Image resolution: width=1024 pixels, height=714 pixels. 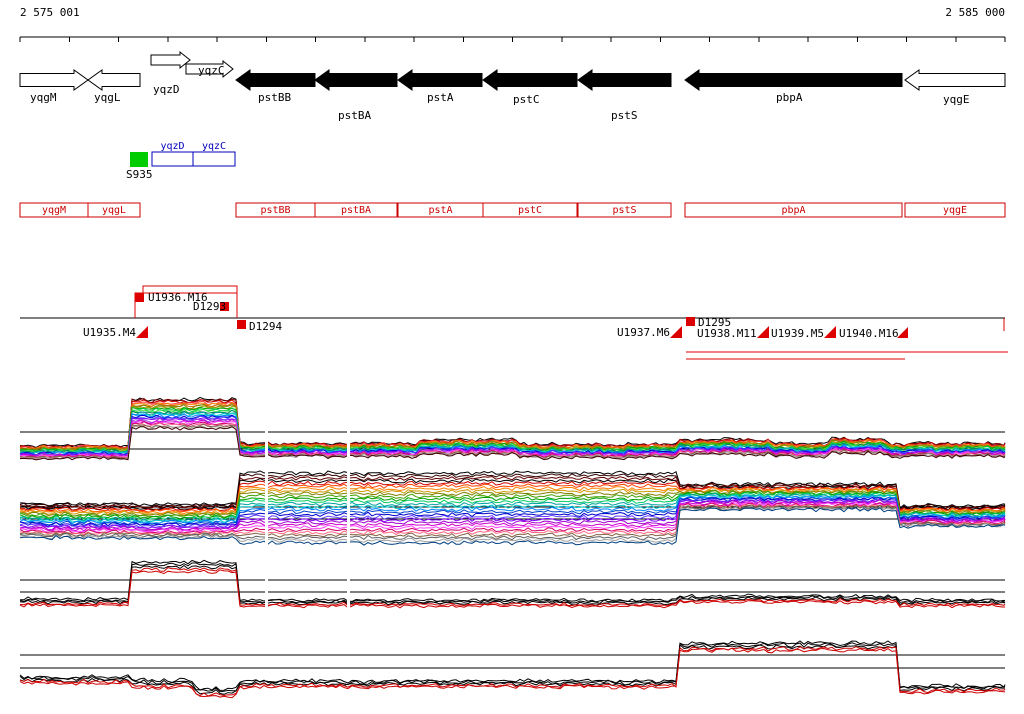 What do you see at coordinates (530, 210) in the screenshot?
I see `segment-label: pstC` at bounding box center [530, 210].